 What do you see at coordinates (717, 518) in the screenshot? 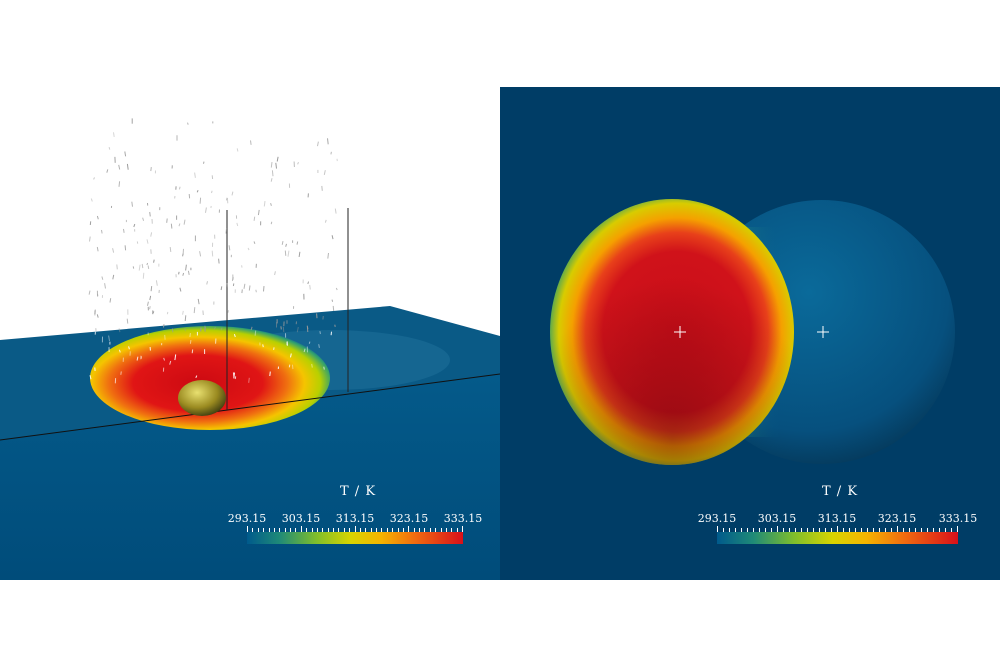
I see `colorbar-tick: 293.15` at bounding box center [717, 518].